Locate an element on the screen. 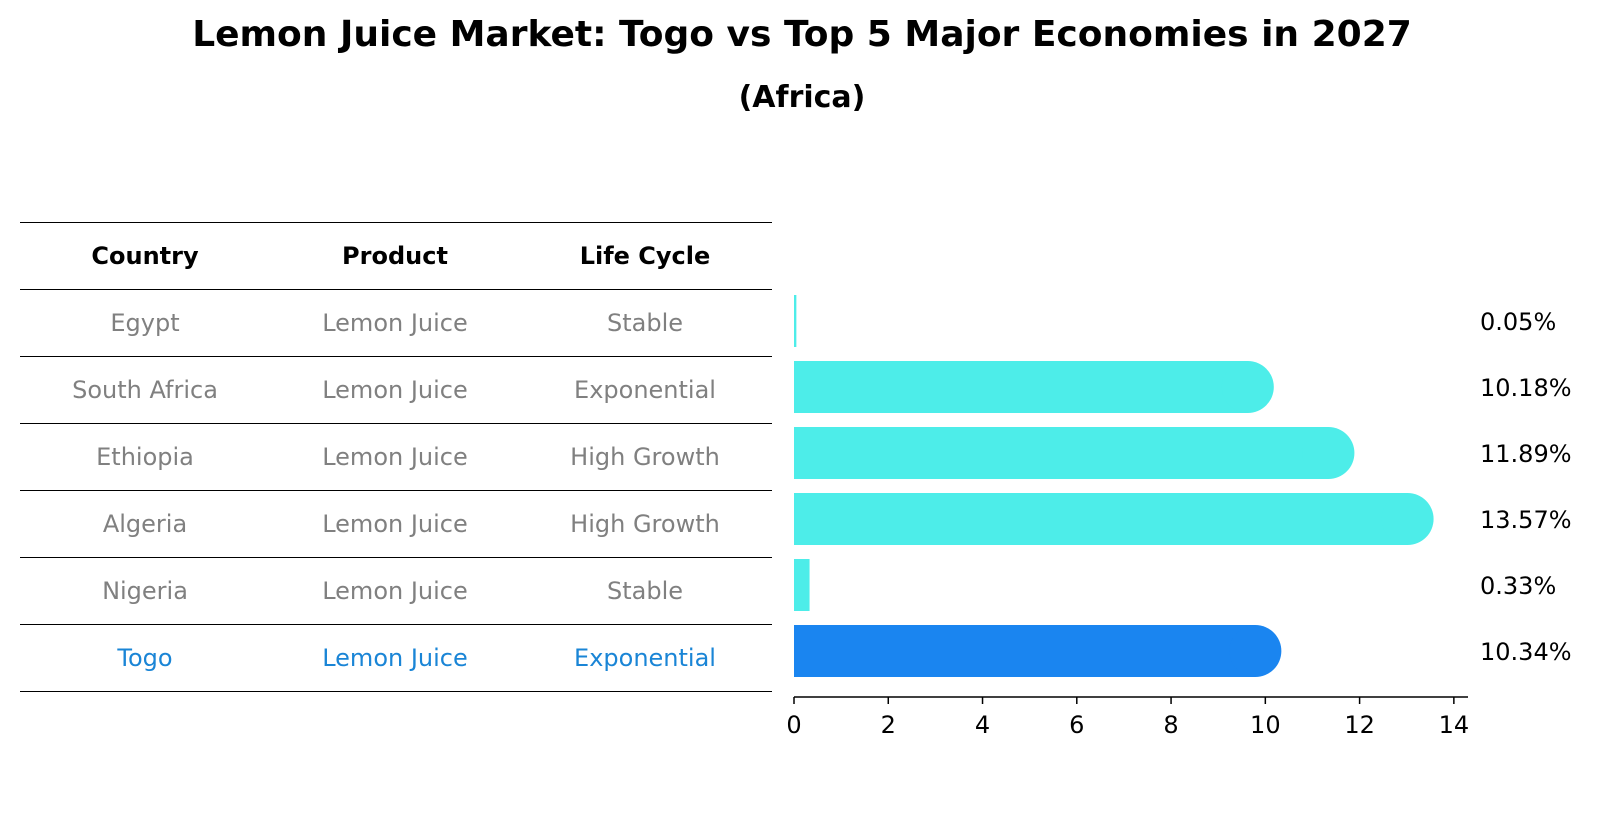  country-cell: Nigeria is located at coordinates (145, 591).